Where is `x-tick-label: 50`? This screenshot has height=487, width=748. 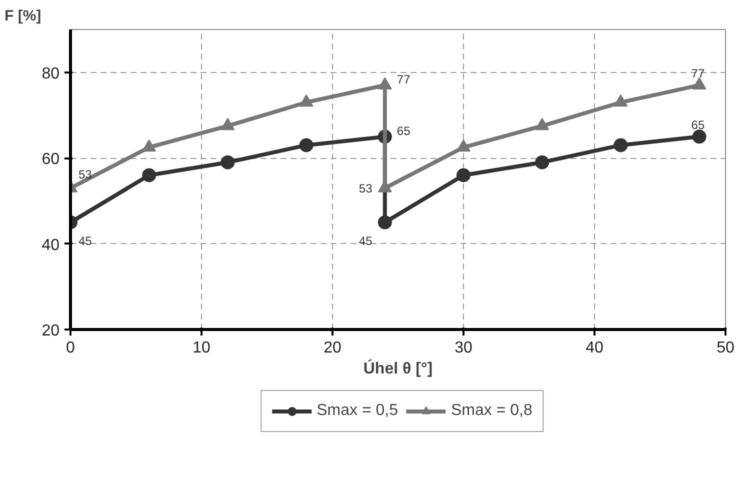 x-tick-label: 50 is located at coordinates (725, 348).